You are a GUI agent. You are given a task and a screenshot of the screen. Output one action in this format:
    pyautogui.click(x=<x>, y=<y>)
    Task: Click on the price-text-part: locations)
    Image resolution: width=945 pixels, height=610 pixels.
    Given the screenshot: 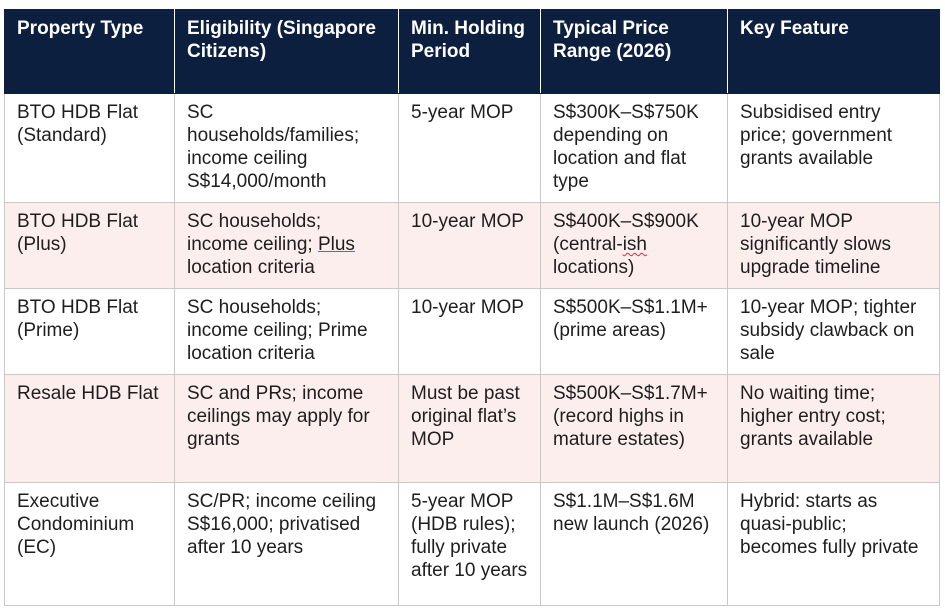 What is the action you would take?
    pyautogui.click(x=594, y=267)
    